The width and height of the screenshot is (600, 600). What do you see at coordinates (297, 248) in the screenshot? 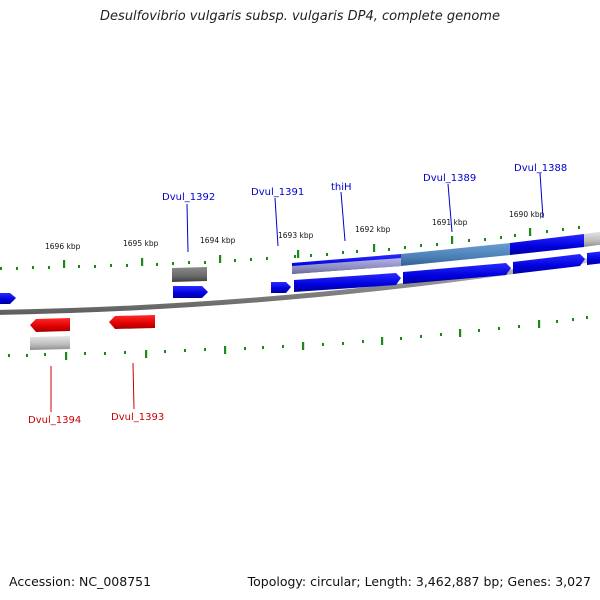
I see `outer-ruler-major-ticks` at bounding box center [297, 248].